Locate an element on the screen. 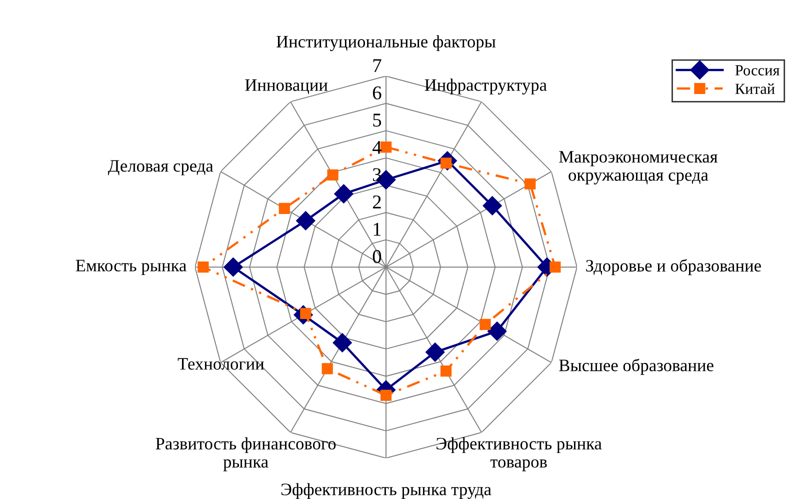 This screenshot has width=800, height=499. y-tick-label: 5 is located at coordinates (377, 120).